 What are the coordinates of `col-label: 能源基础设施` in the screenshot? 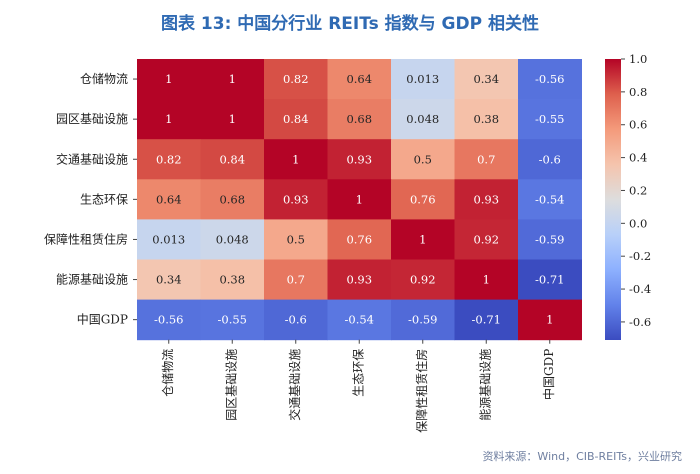 It's located at (486, 385).